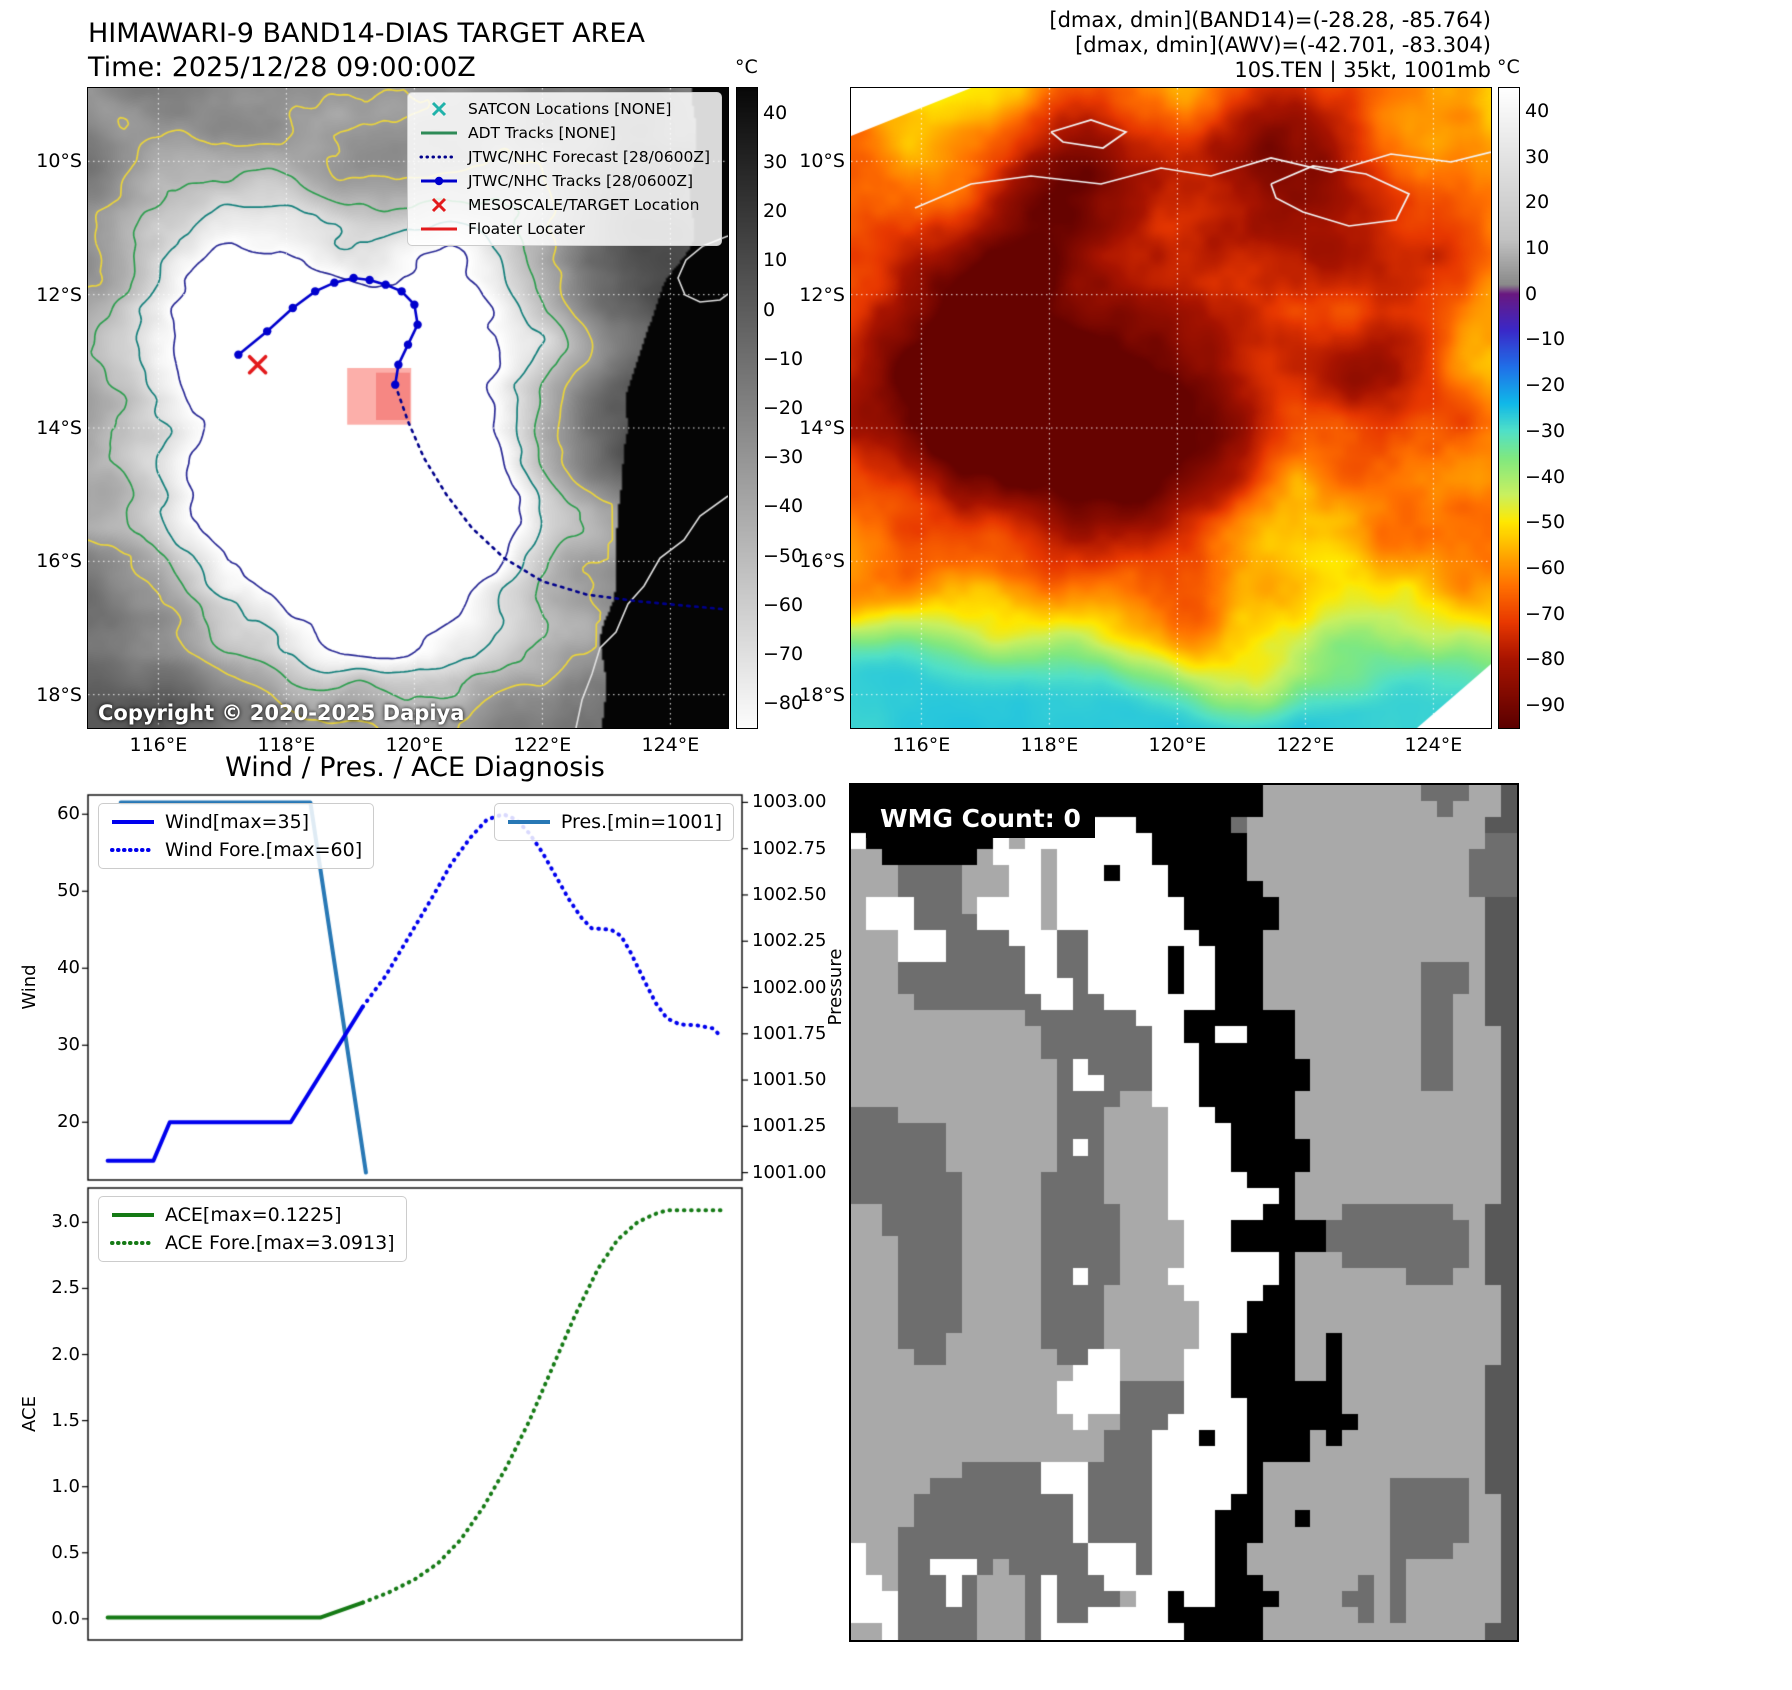  What do you see at coordinates (236, 836) in the screenshot?
I see `wind-legend: Wind[max=35] Wind Fore.[max=60]` at bounding box center [236, 836].